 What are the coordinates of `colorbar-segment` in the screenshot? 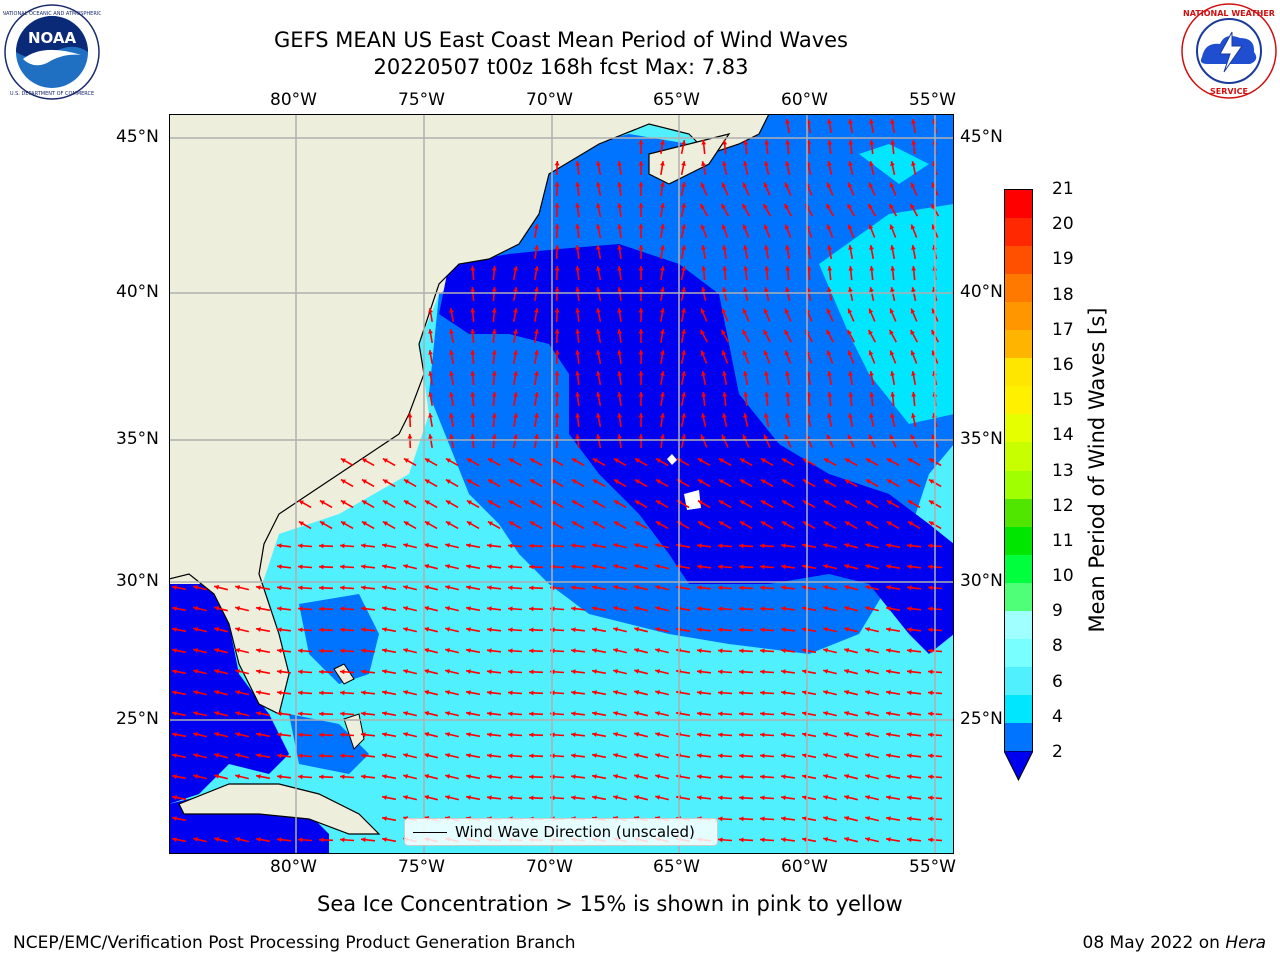 It's located at (1018, 513).